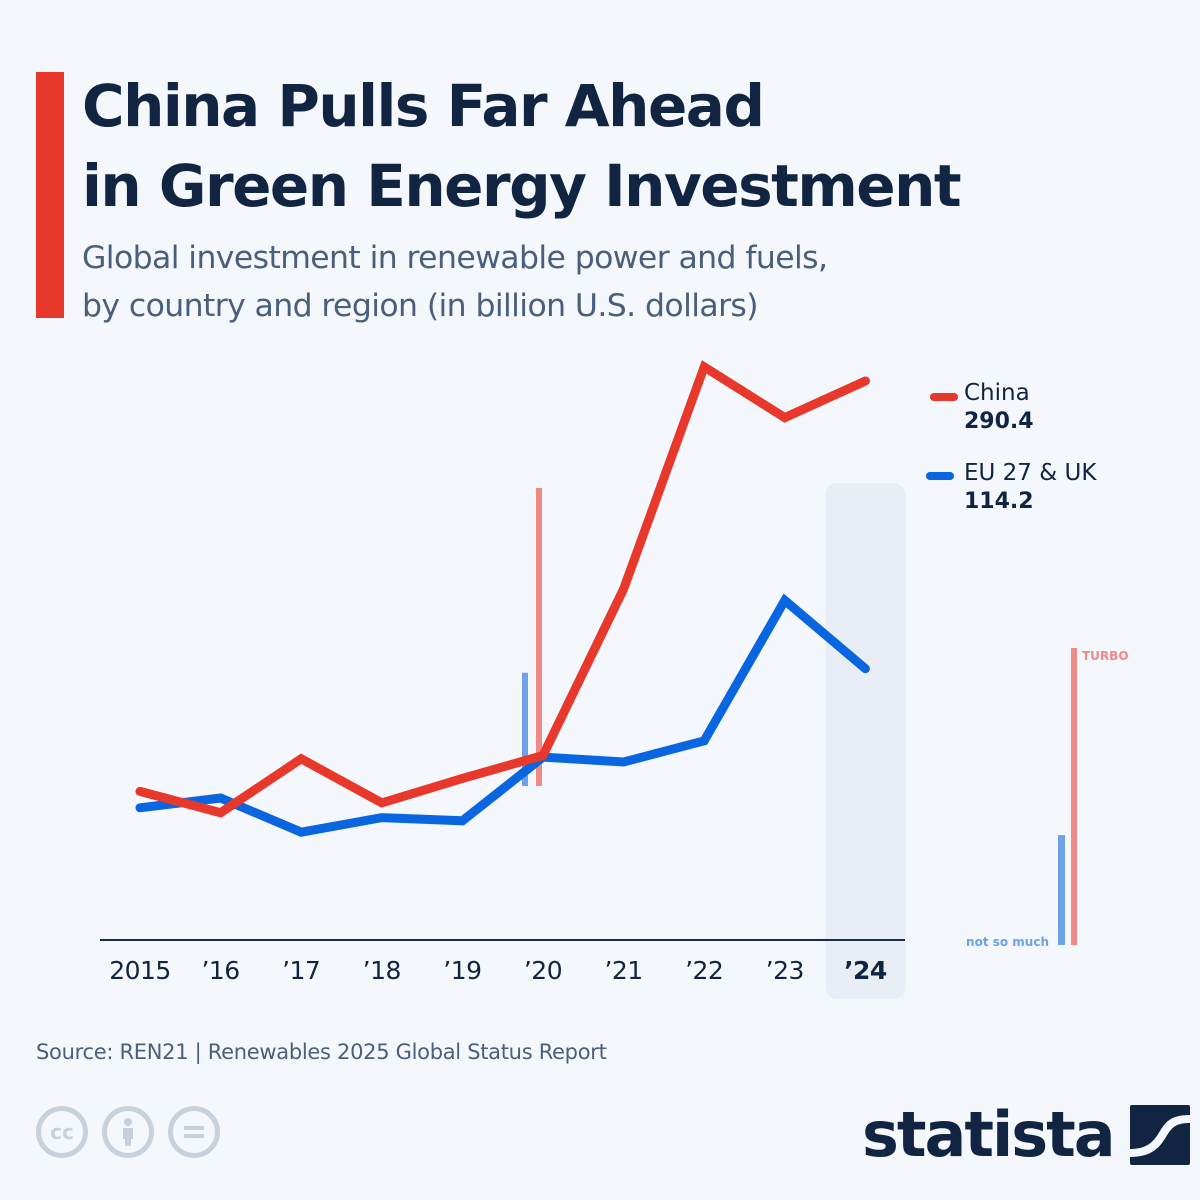 The width and height of the screenshot is (1200, 1200). I want to click on cc-icon: cc, so click(62, 1132).